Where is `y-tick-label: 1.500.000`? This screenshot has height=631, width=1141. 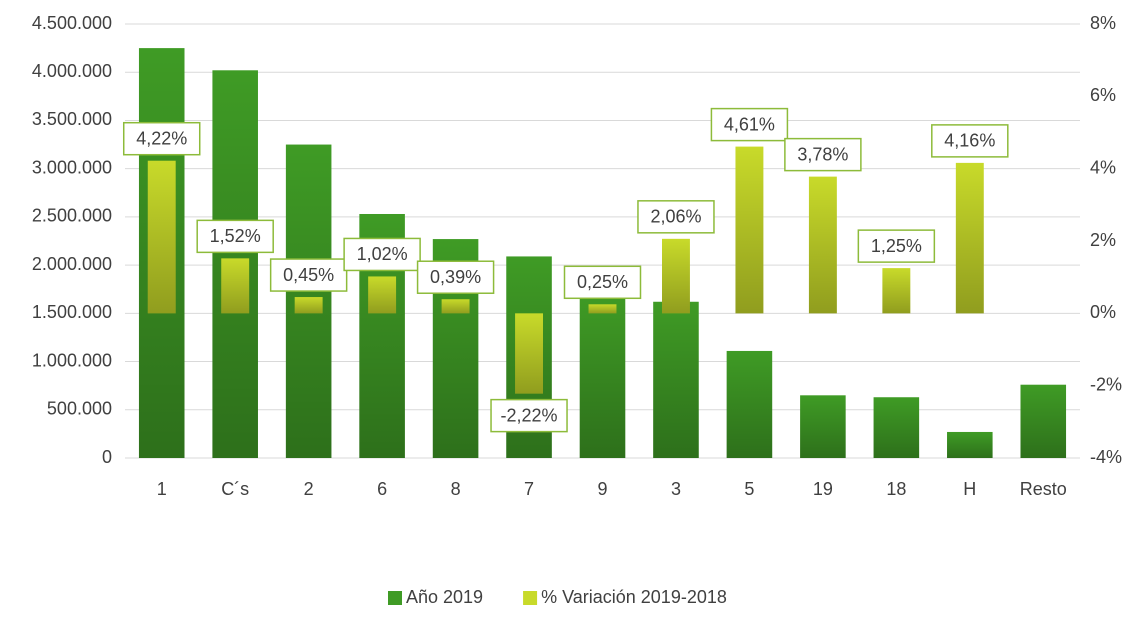 y-tick-label: 1.500.000 is located at coordinates (72, 312).